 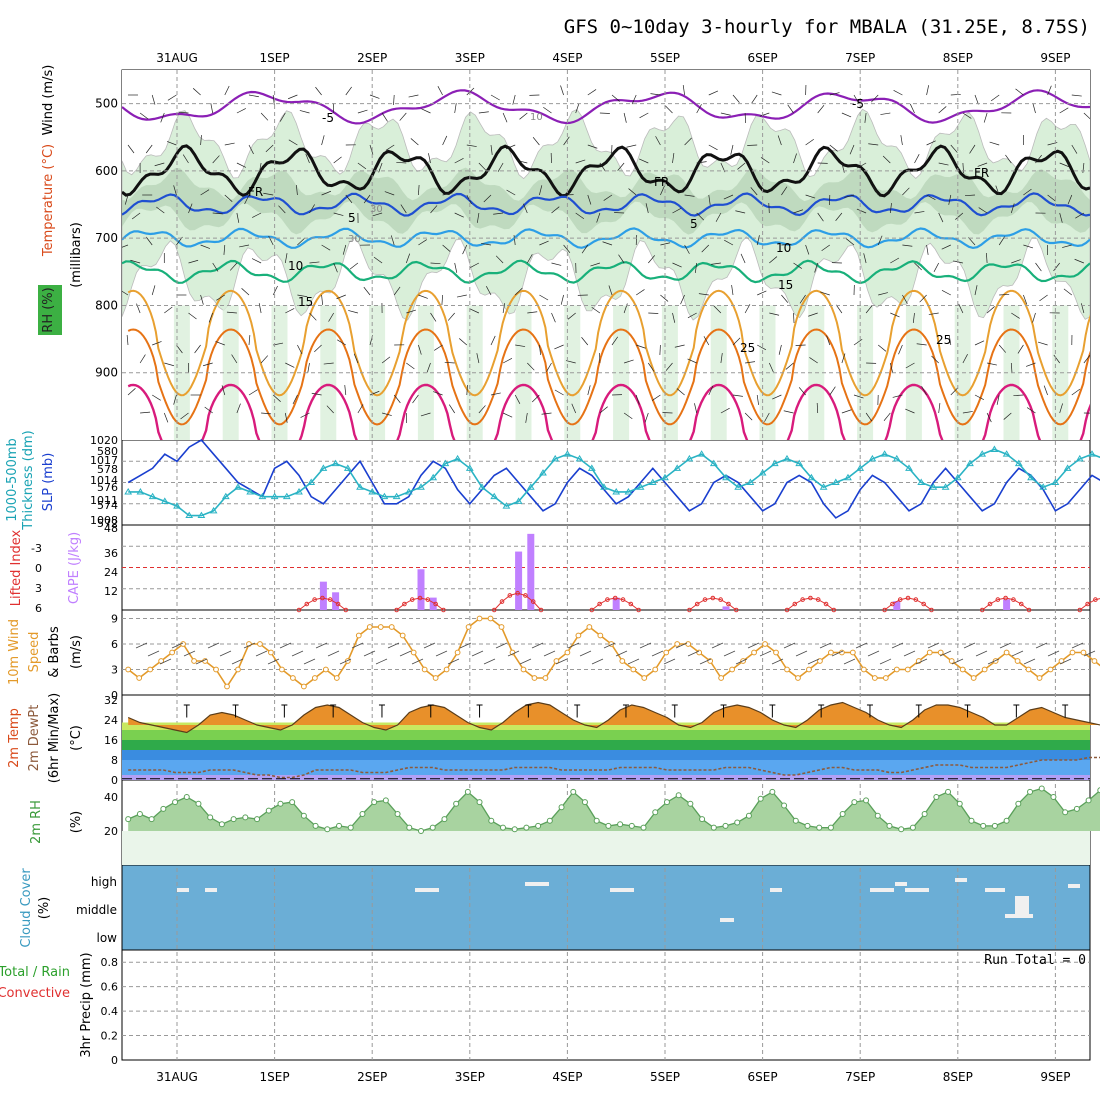 I want to click on rh-colorbar, so click(x=50, y=310).